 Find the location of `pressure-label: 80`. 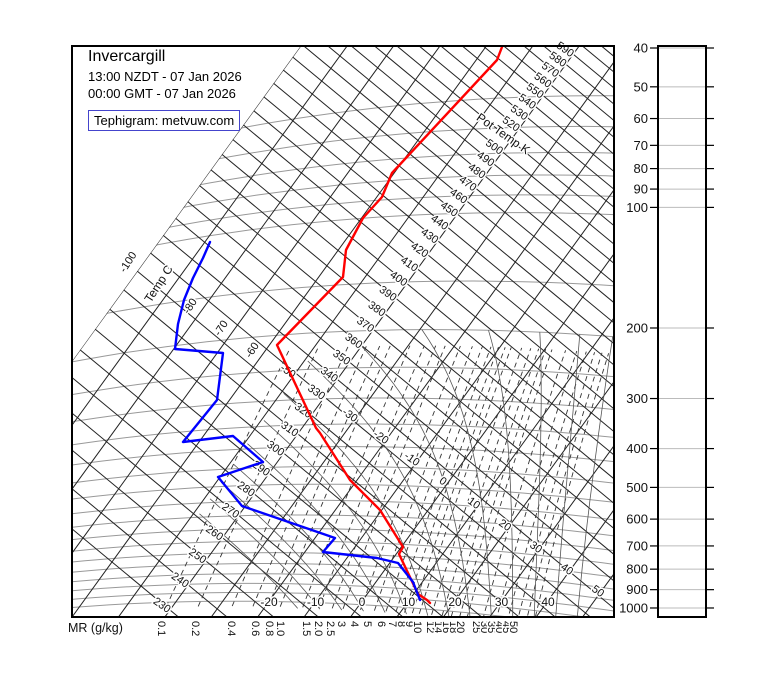

pressure-label: 80 is located at coordinates (641, 168).